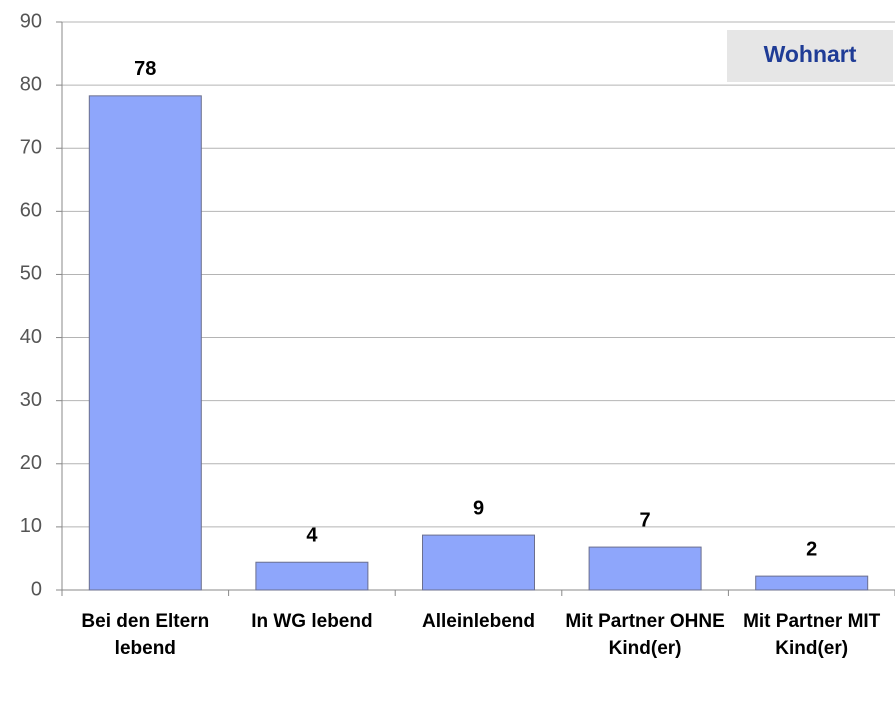 The image size is (895, 702). Describe the element at coordinates (31, 337) in the screenshot. I see `y-tick-label: 40` at that location.